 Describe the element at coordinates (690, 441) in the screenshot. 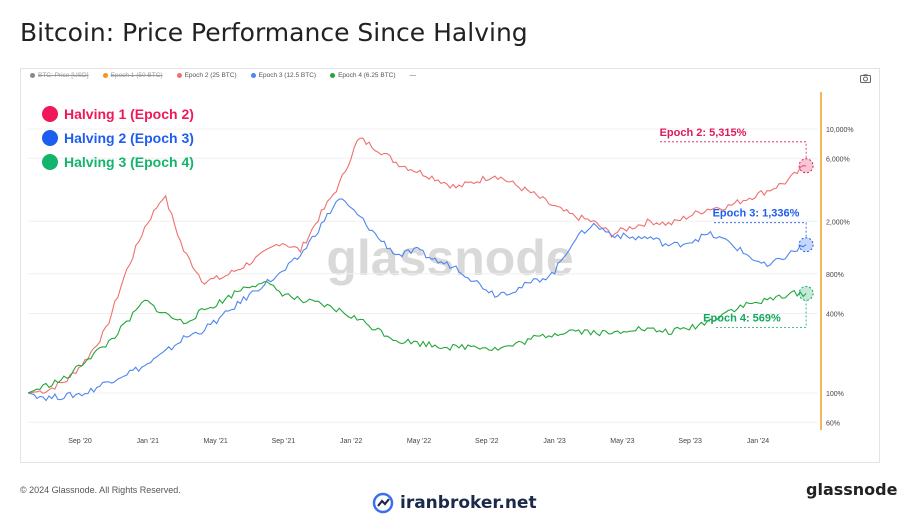

I see `x-tick-label: Sep '23` at that location.